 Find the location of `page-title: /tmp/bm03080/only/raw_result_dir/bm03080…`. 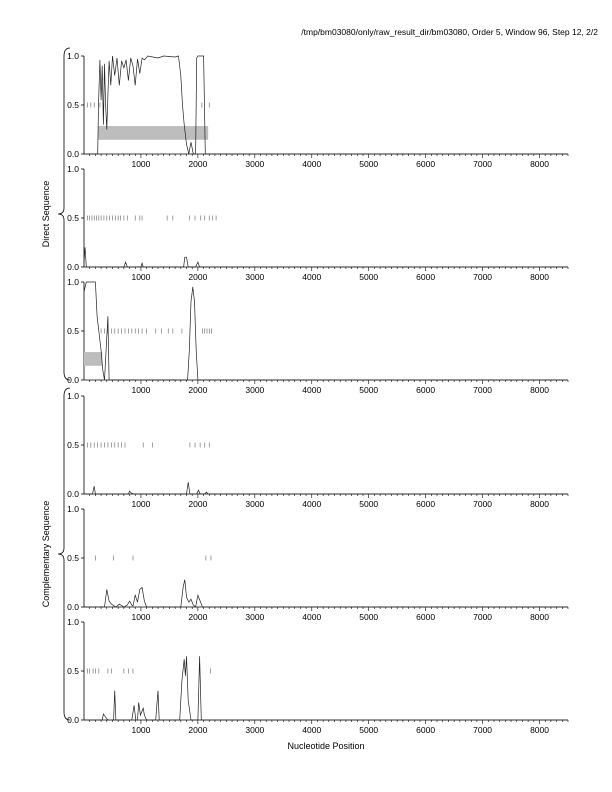

page-title: /tmp/bm03080/only/raw_result_dir/bm03080… is located at coordinates (449, 32).